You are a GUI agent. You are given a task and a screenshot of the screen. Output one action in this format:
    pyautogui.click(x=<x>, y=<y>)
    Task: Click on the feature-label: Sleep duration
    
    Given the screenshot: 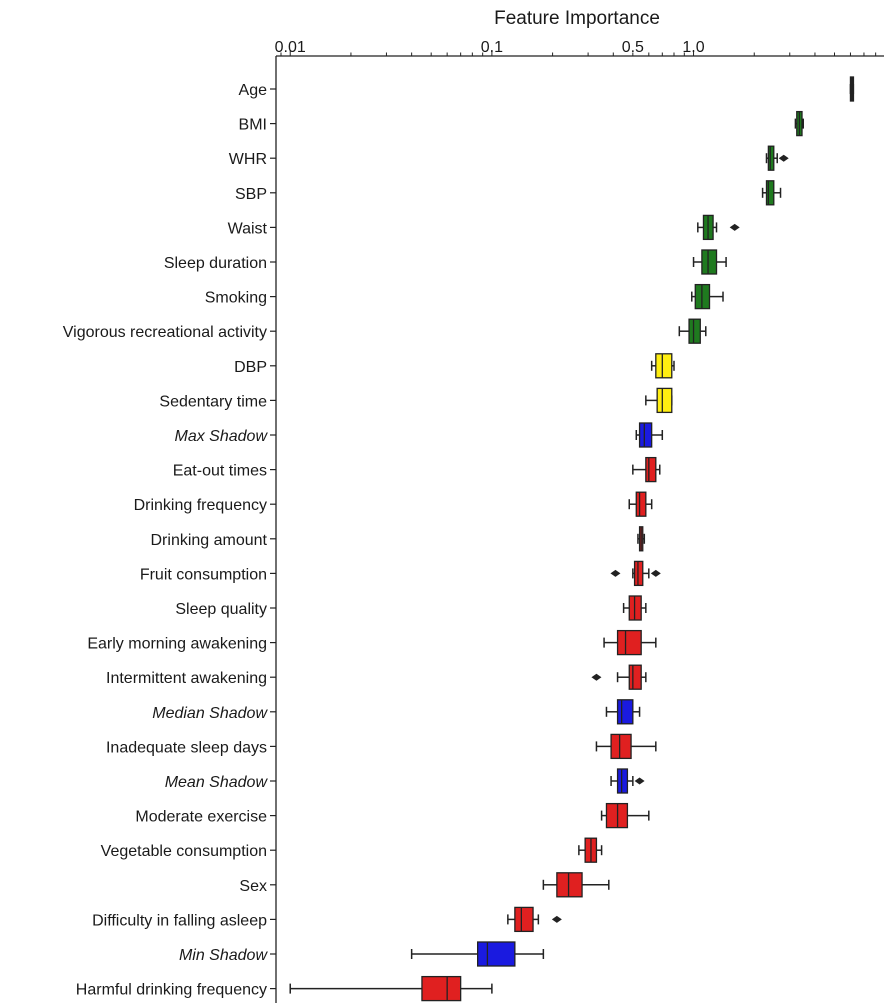 What is the action you would take?
    pyautogui.click(x=215, y=263)
    